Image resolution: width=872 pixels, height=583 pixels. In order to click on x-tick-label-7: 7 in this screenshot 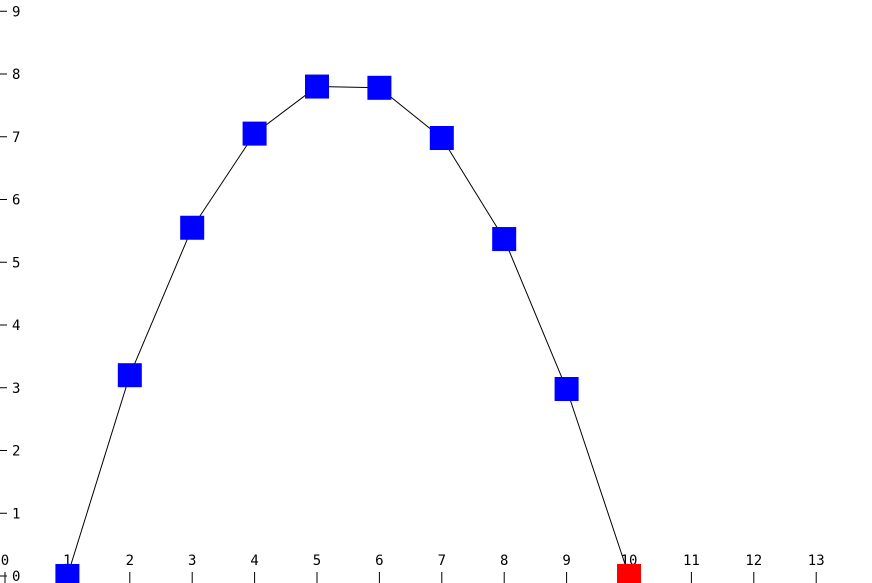, I will do `click(442, 561)`.